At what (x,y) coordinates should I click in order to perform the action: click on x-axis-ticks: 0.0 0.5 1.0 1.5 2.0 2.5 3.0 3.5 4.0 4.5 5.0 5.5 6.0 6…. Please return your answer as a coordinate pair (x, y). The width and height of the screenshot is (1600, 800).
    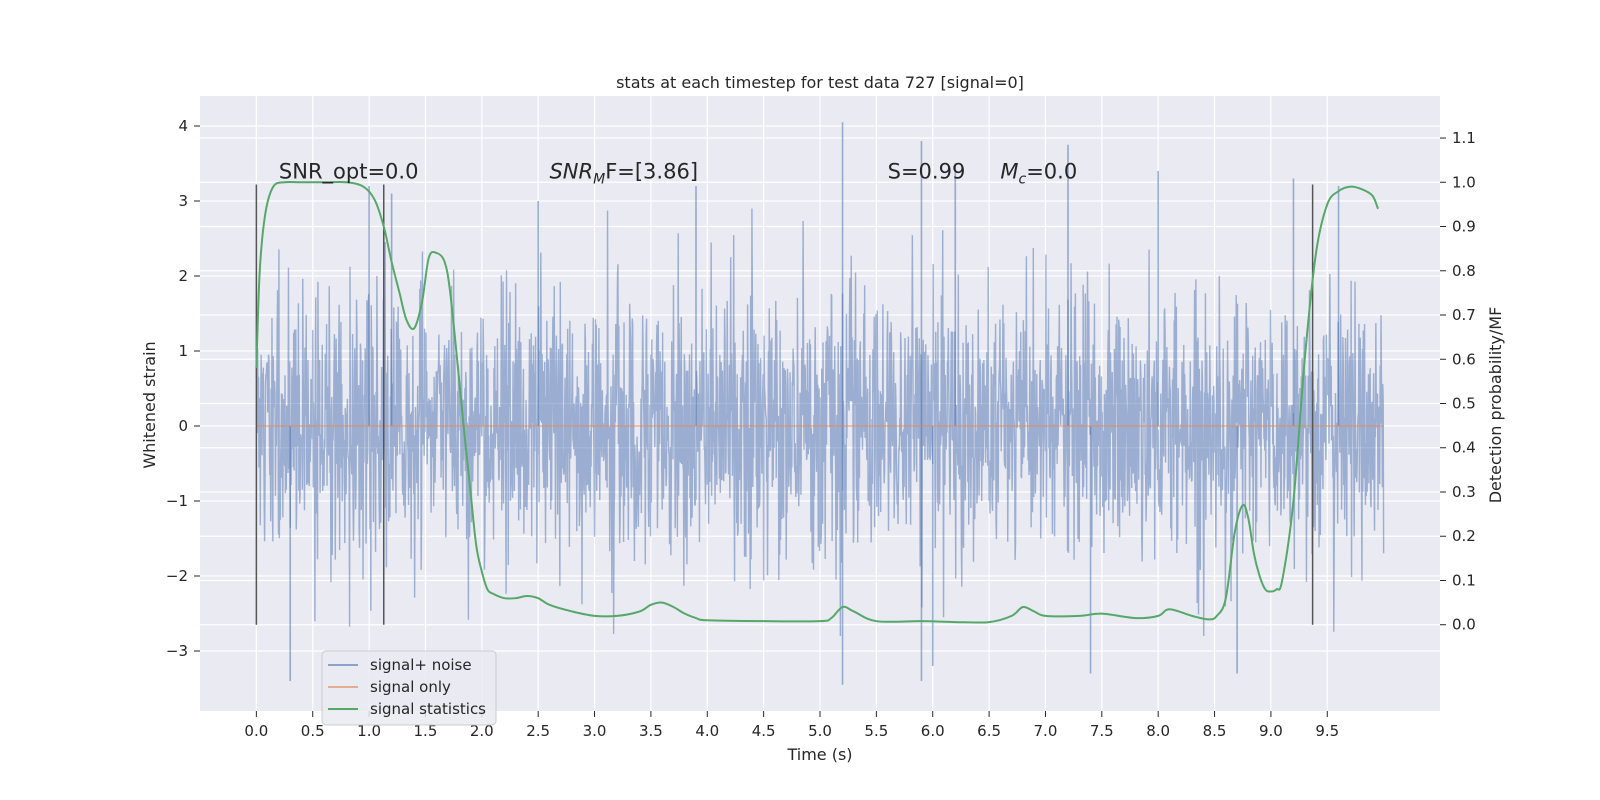
    Looking at the image, I should click on (791, 725).